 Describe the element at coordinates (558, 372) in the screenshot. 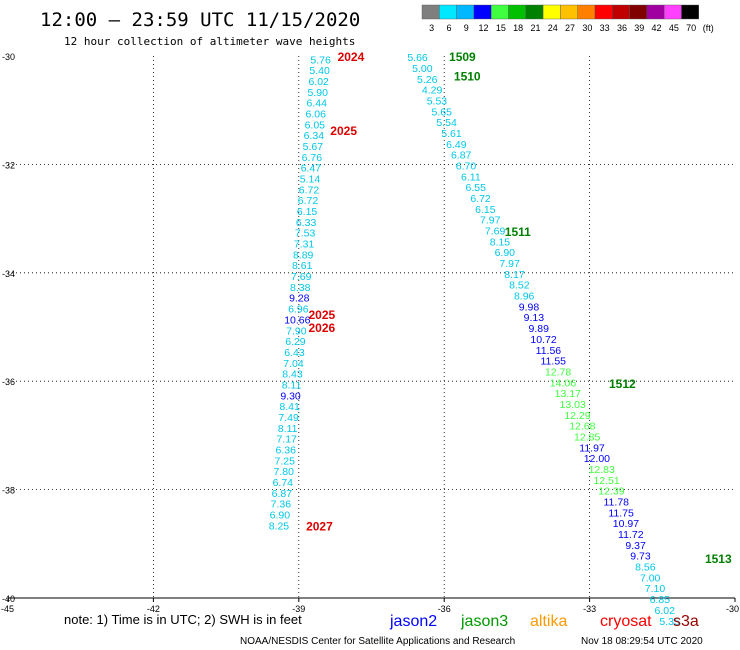

I see `wave-height-label: 12.78` at that location.